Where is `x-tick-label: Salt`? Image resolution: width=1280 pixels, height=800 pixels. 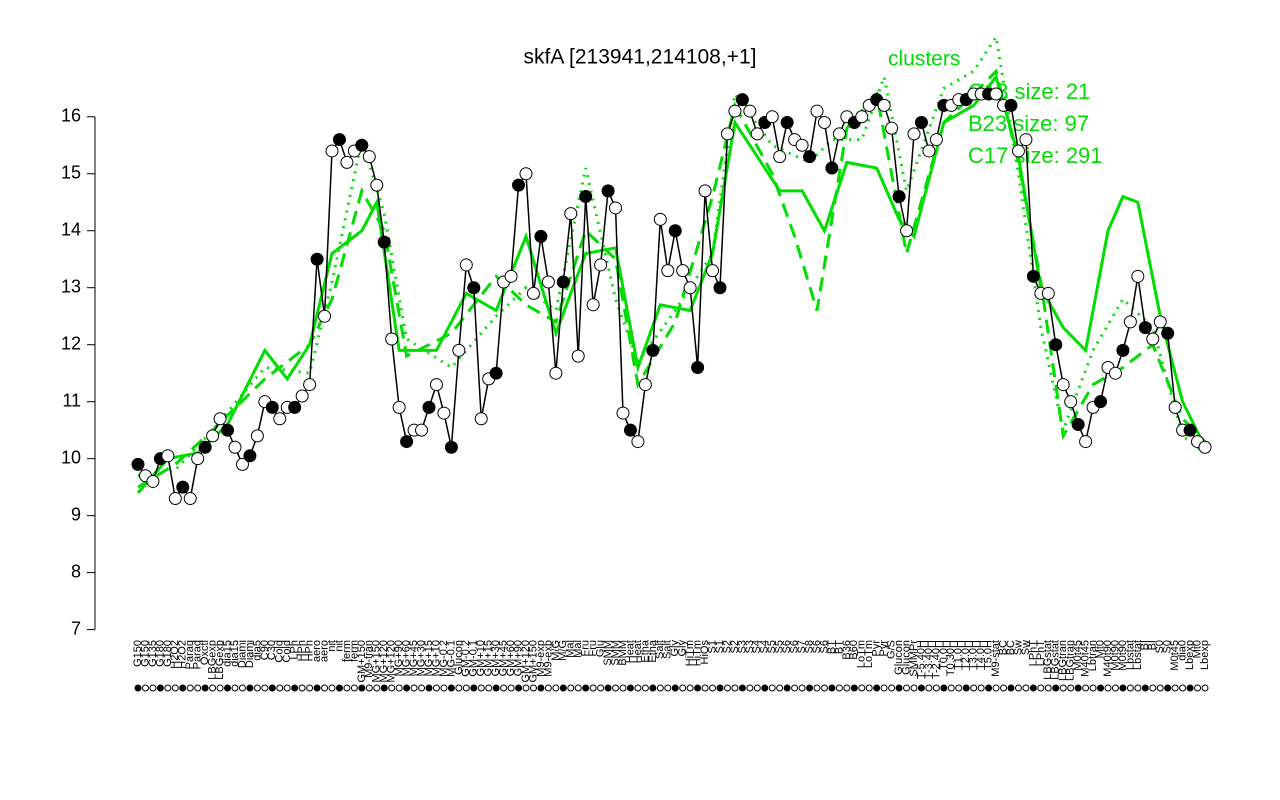
x-tick-label: Salt is located at coordinates (668, 649).